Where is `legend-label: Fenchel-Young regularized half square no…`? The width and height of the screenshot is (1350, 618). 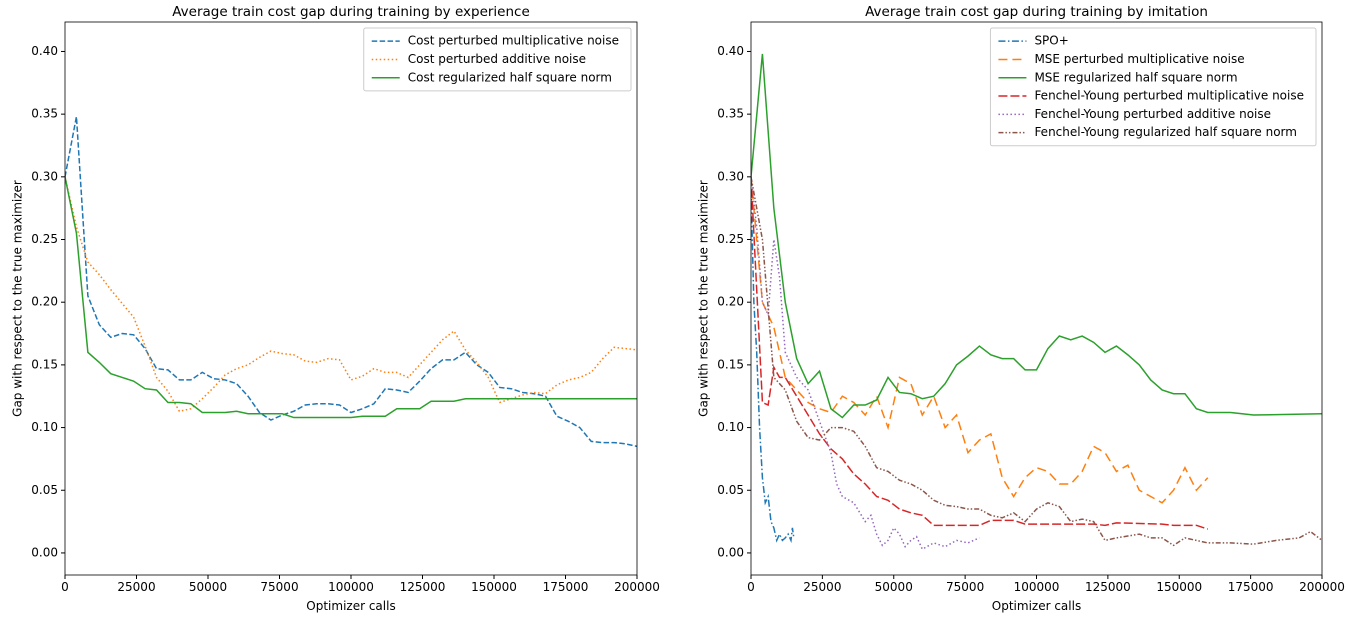 legend-label: Fenchel-Young regularized half square no… is located at coordinates (1165, 132).